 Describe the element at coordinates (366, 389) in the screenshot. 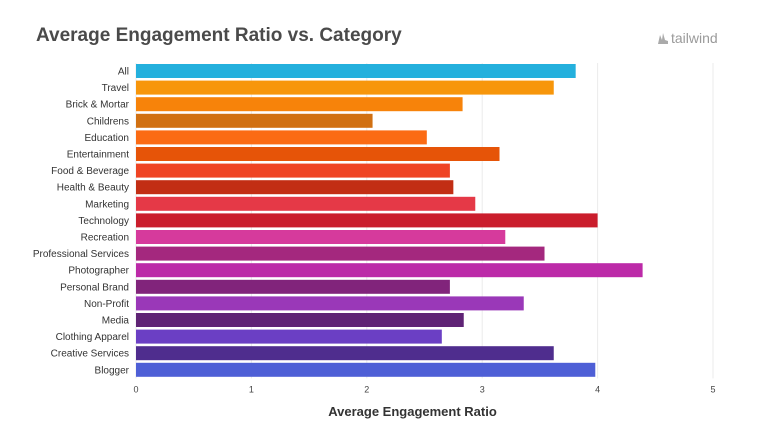

I see `x-tick-label: 2` at that location.